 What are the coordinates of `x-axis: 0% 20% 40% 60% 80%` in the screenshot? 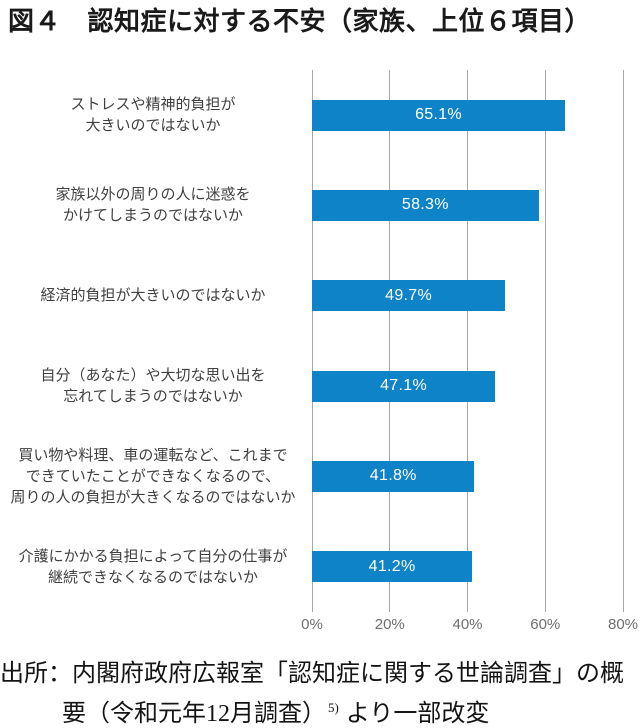 It's located at (469, 627).